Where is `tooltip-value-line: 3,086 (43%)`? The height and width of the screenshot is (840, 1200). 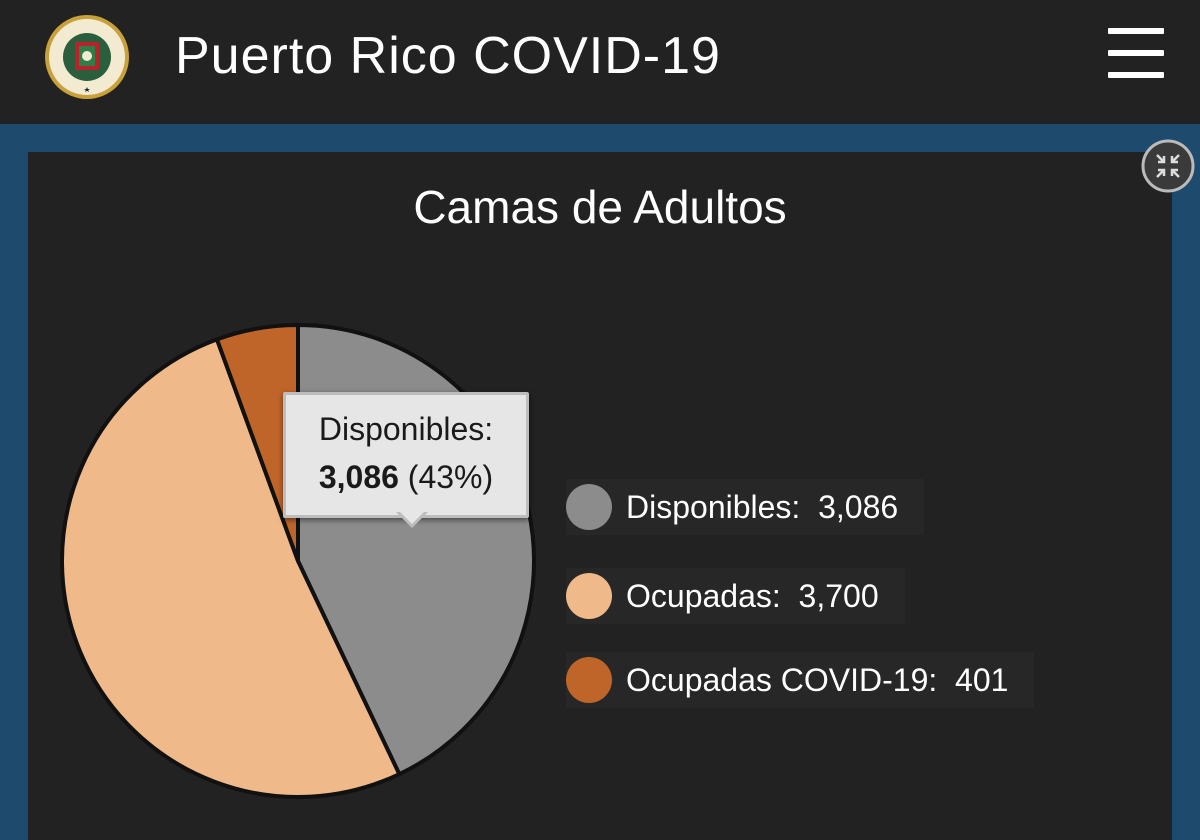
tooltip-value-line: 3,086 (43%) is located at coordinates (406, 477).